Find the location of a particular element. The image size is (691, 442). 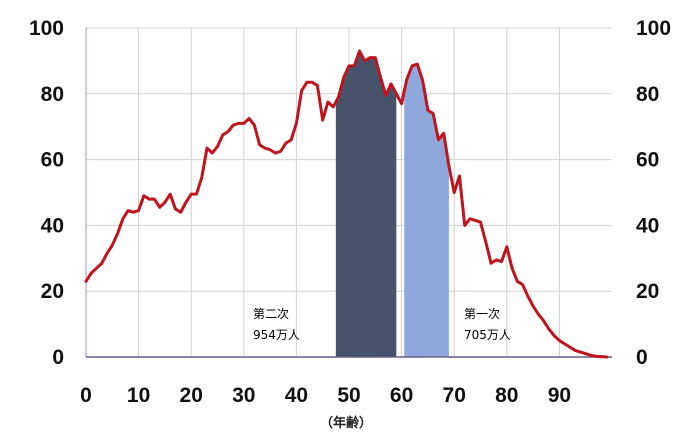

x-tick-50: 50 is located at coordinates (348, 395).